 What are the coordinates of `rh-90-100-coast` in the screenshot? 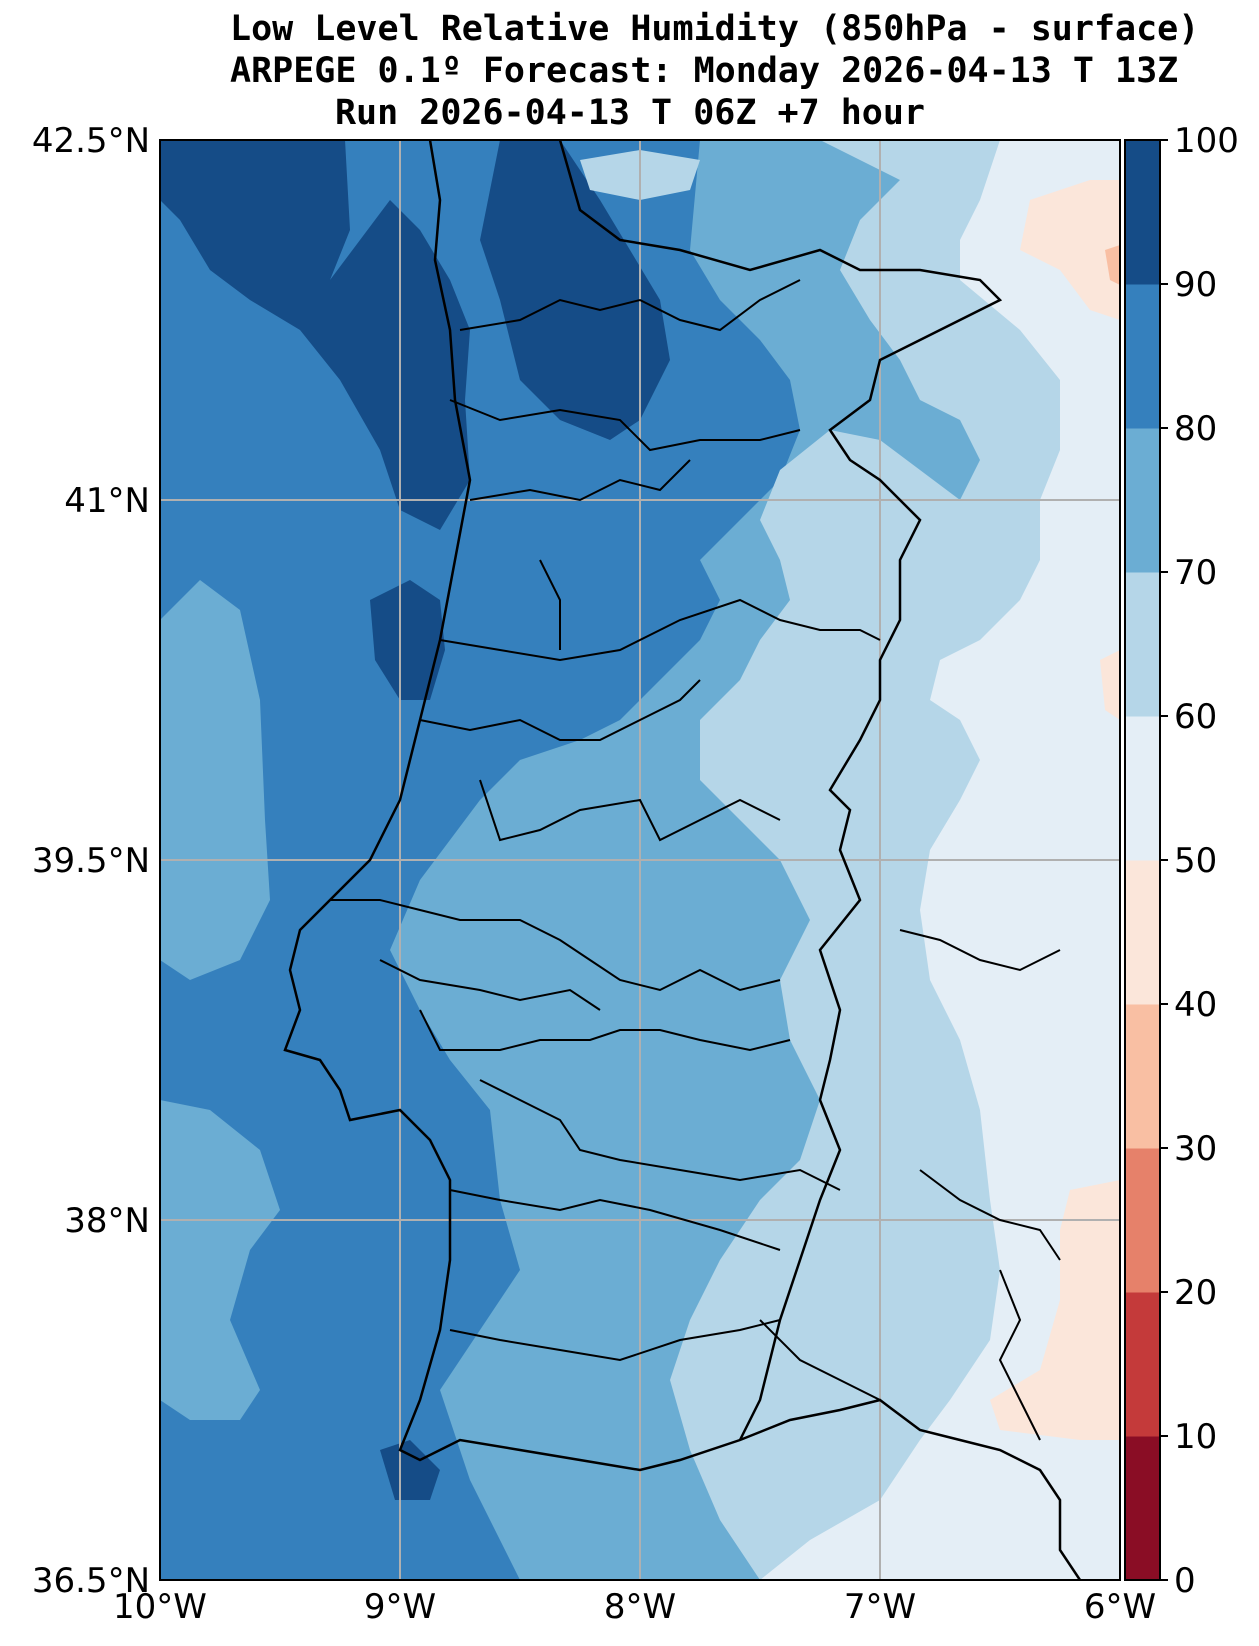 It's located at (575, 290).